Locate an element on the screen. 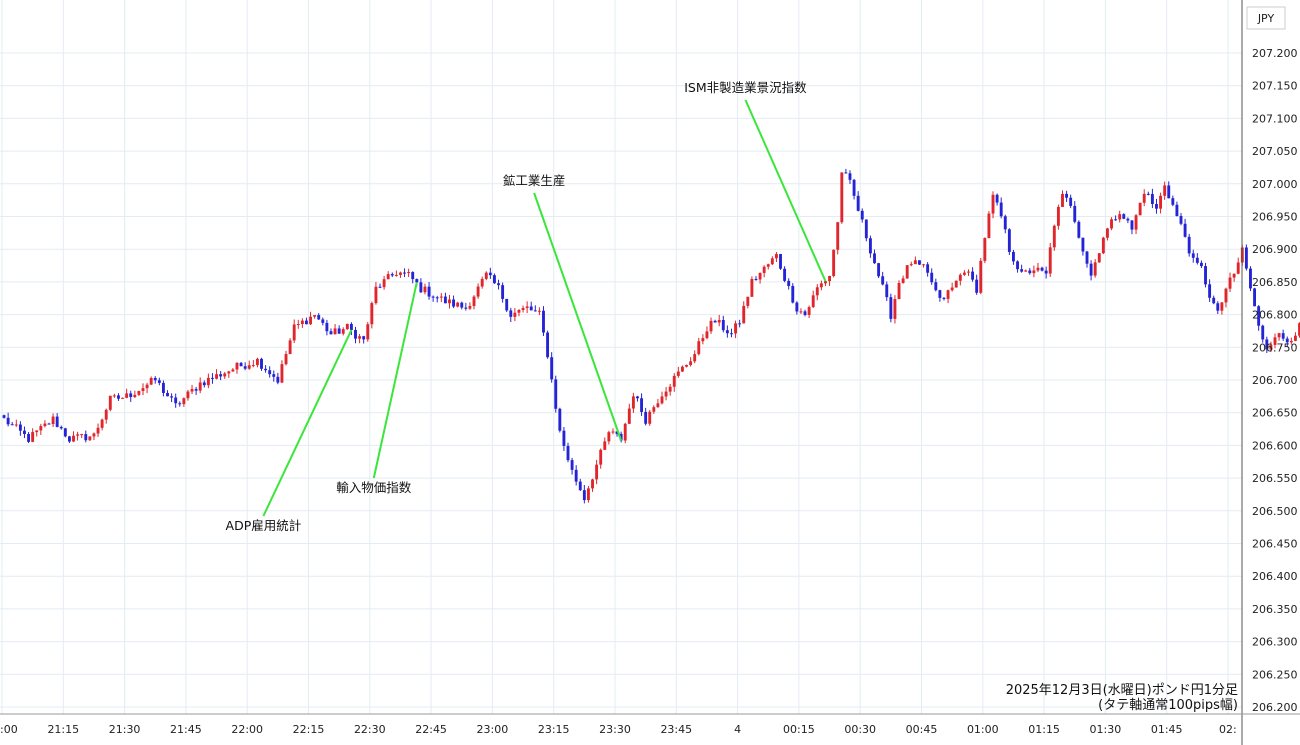  x-tick-label: 21:45 is located at coordinates (186, 729).